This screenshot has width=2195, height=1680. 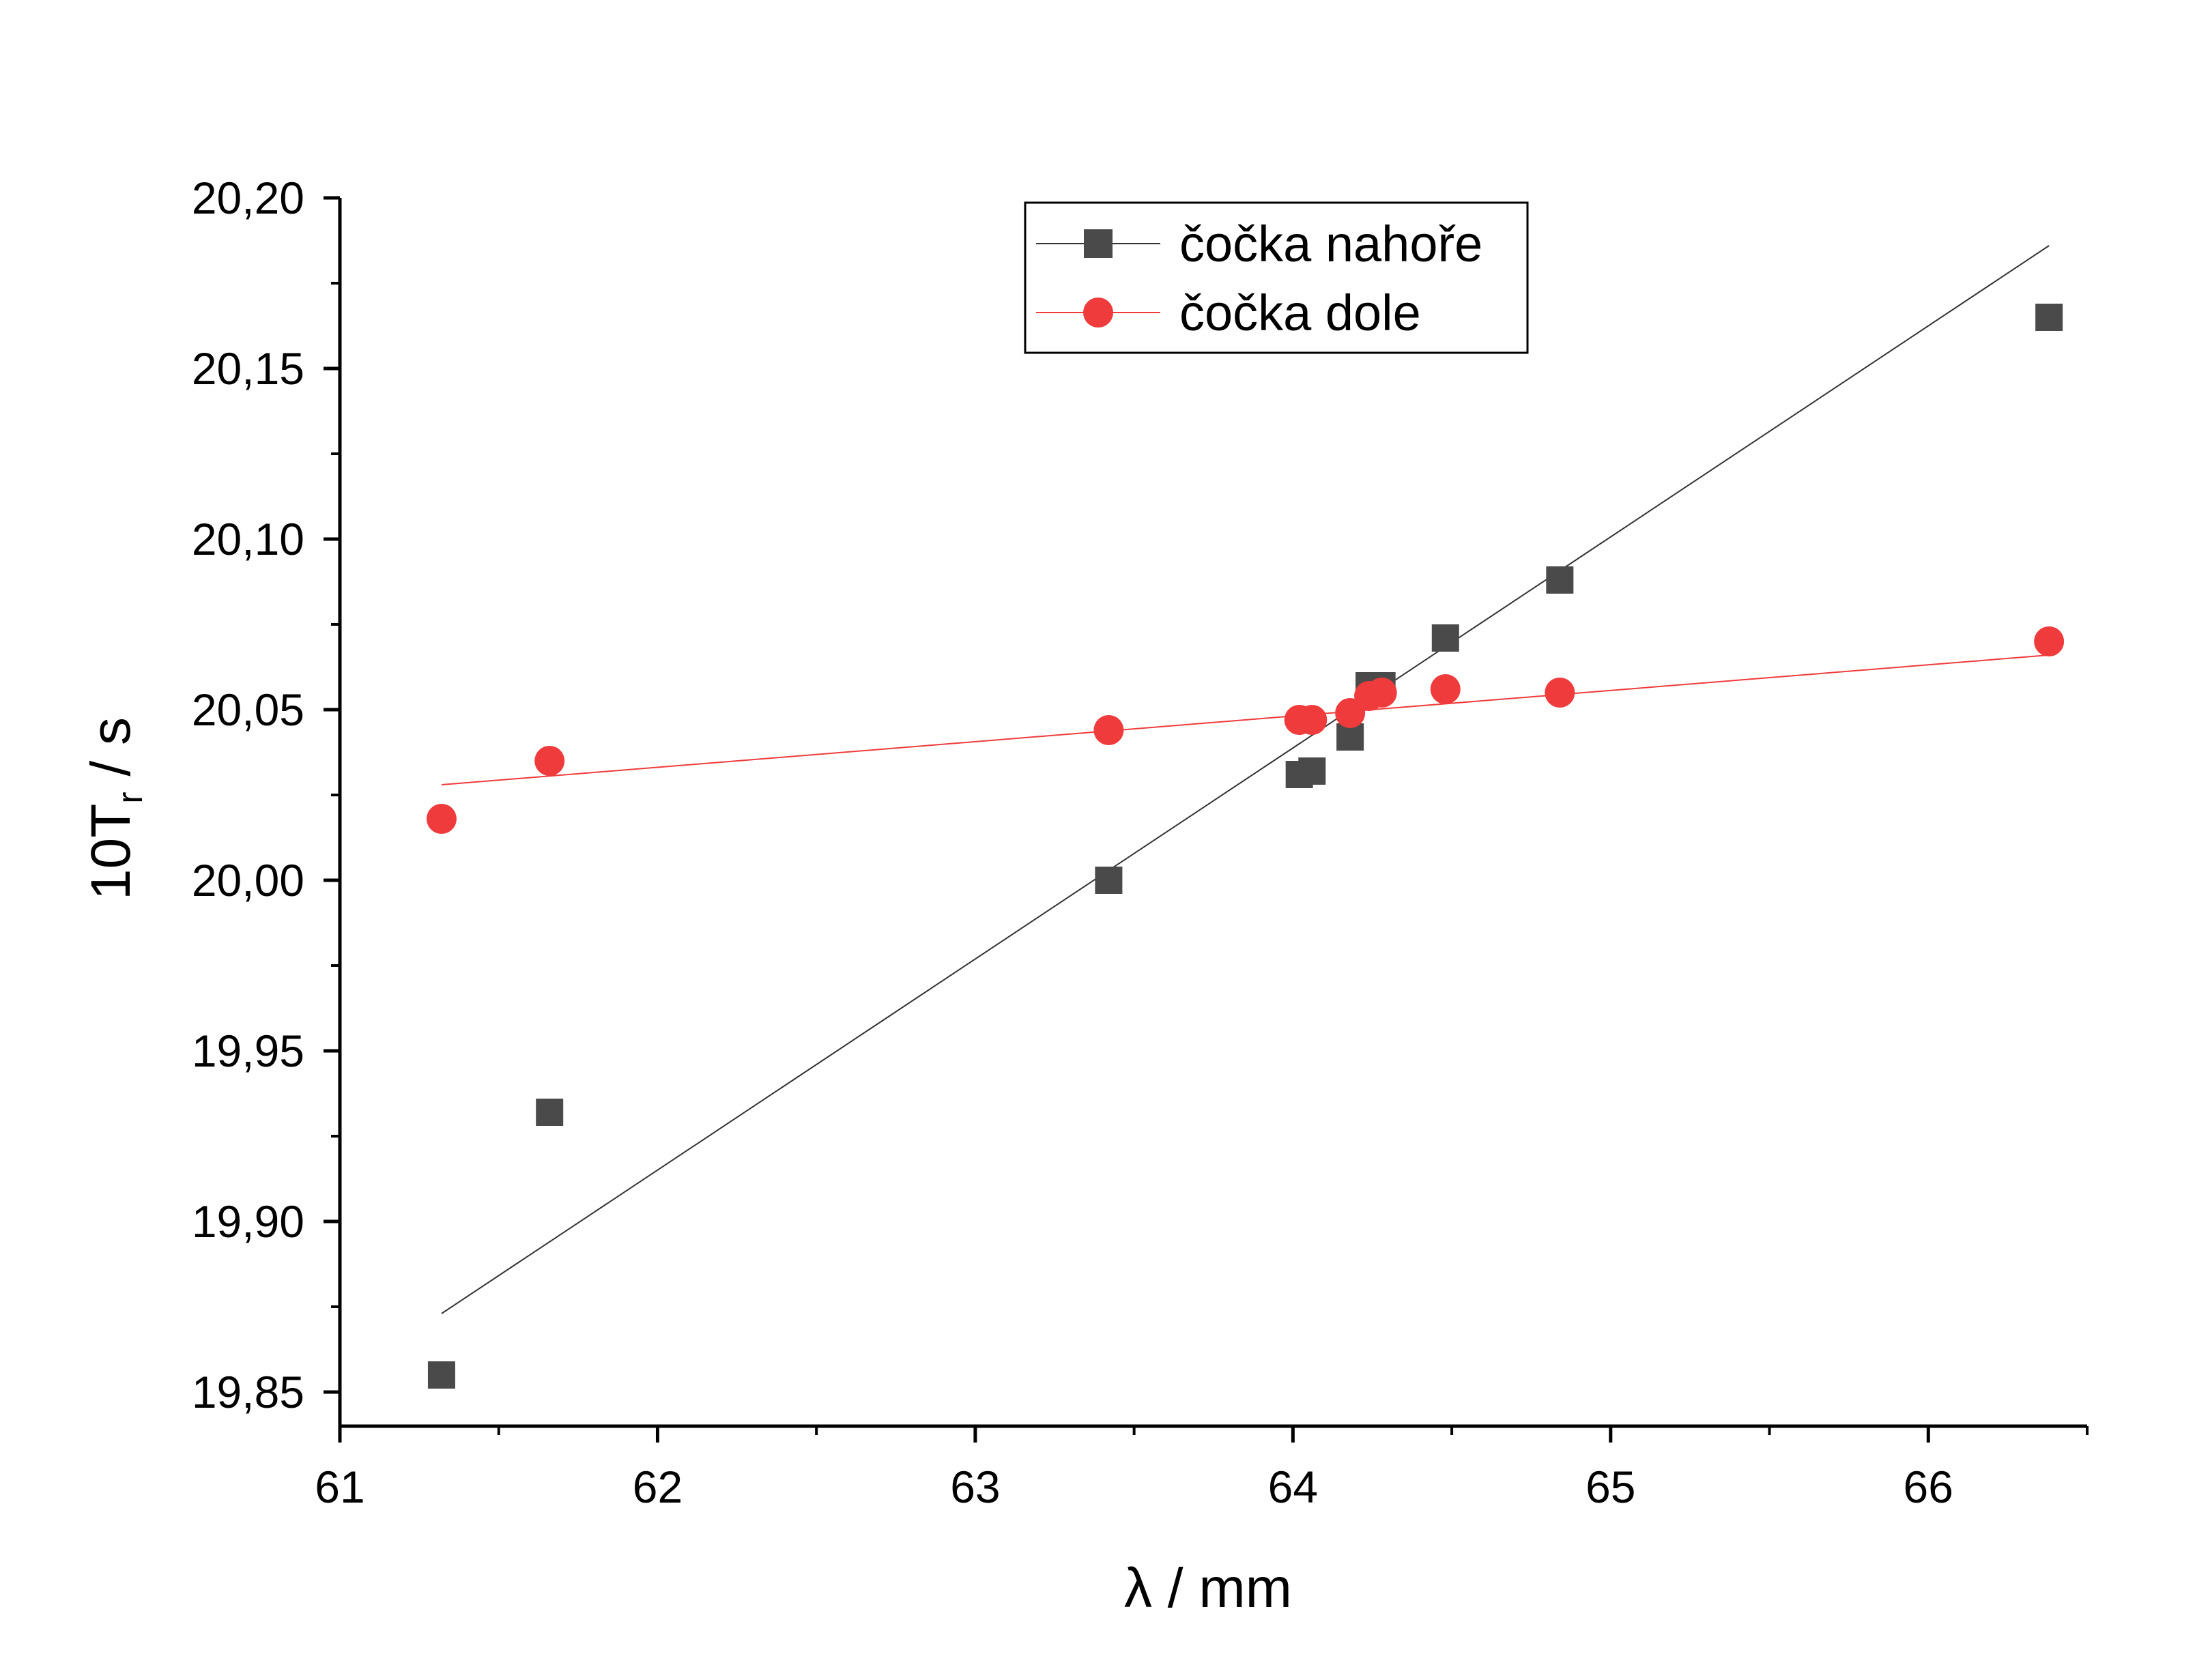 I want to click on y-axis-title: 10Tr / s, so click(x=115, y=808).